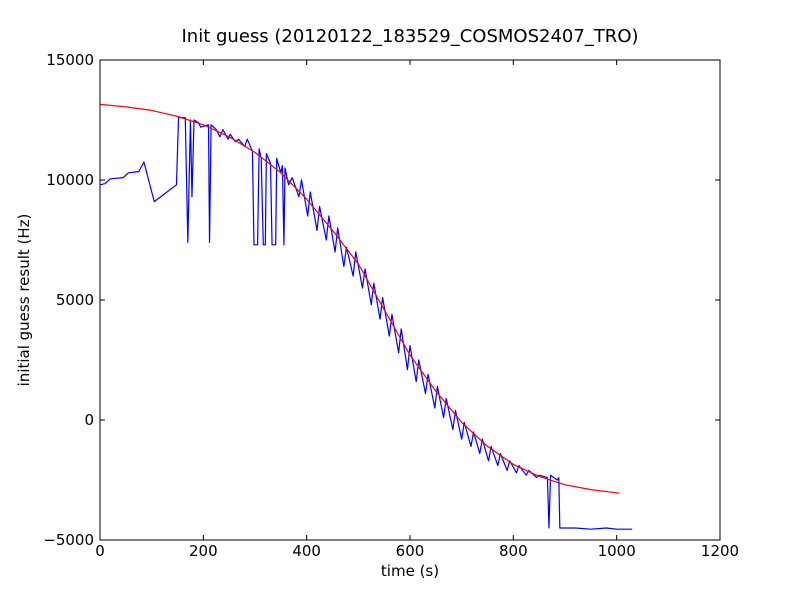  I want to click on x-tick-label: 1000, so click(617, 551).